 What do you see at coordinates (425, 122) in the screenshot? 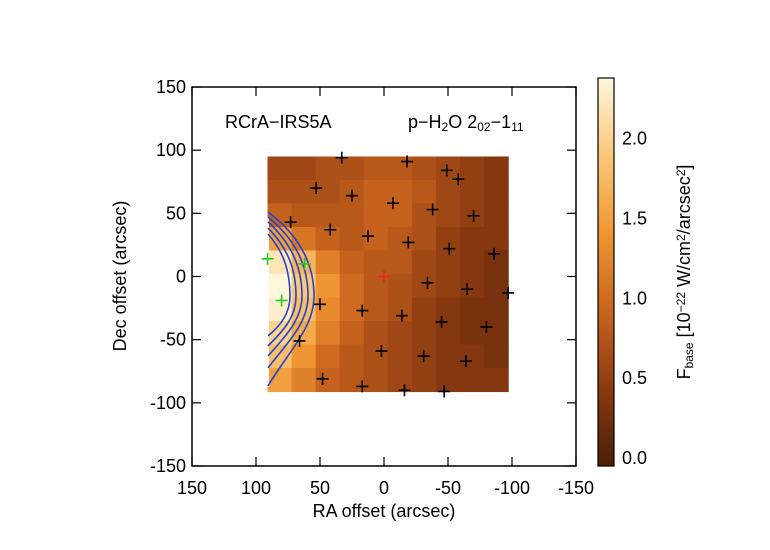
I see `text-part: p−H` at bounding box center [425, 122].